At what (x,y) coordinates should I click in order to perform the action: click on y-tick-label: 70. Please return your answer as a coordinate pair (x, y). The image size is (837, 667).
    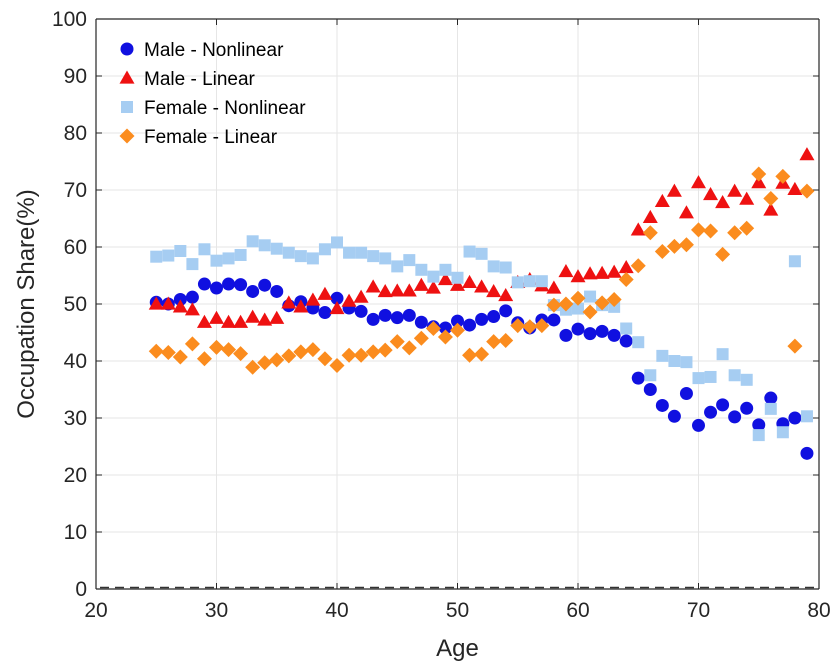
    Looking at the image, I should click on (75, 190).